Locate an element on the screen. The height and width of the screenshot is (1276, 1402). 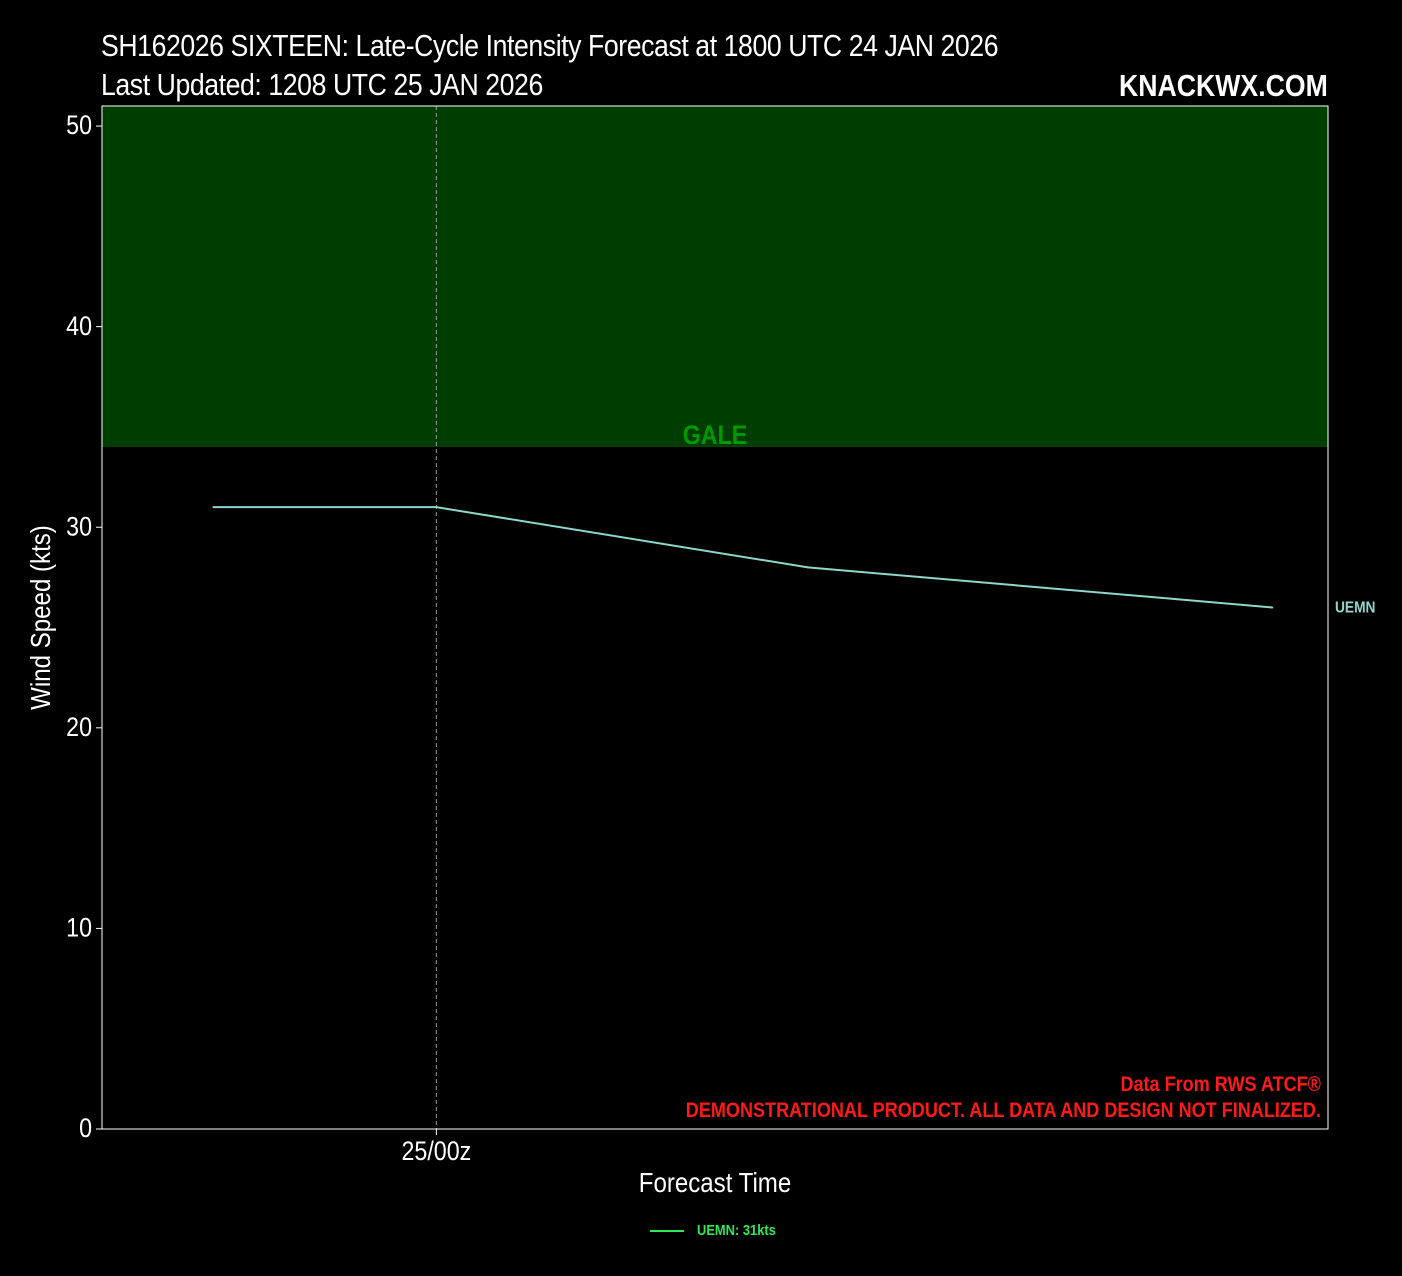
x-axis-label: Forecast Time is located at coordinates (715, 1182).